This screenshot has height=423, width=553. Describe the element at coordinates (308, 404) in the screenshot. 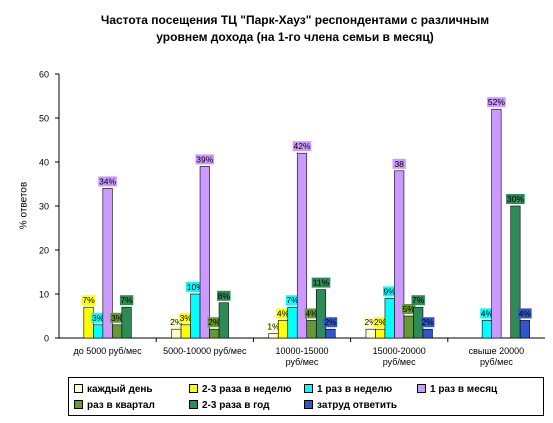

I see `legend-swatch-hard-to-answer` at that location.